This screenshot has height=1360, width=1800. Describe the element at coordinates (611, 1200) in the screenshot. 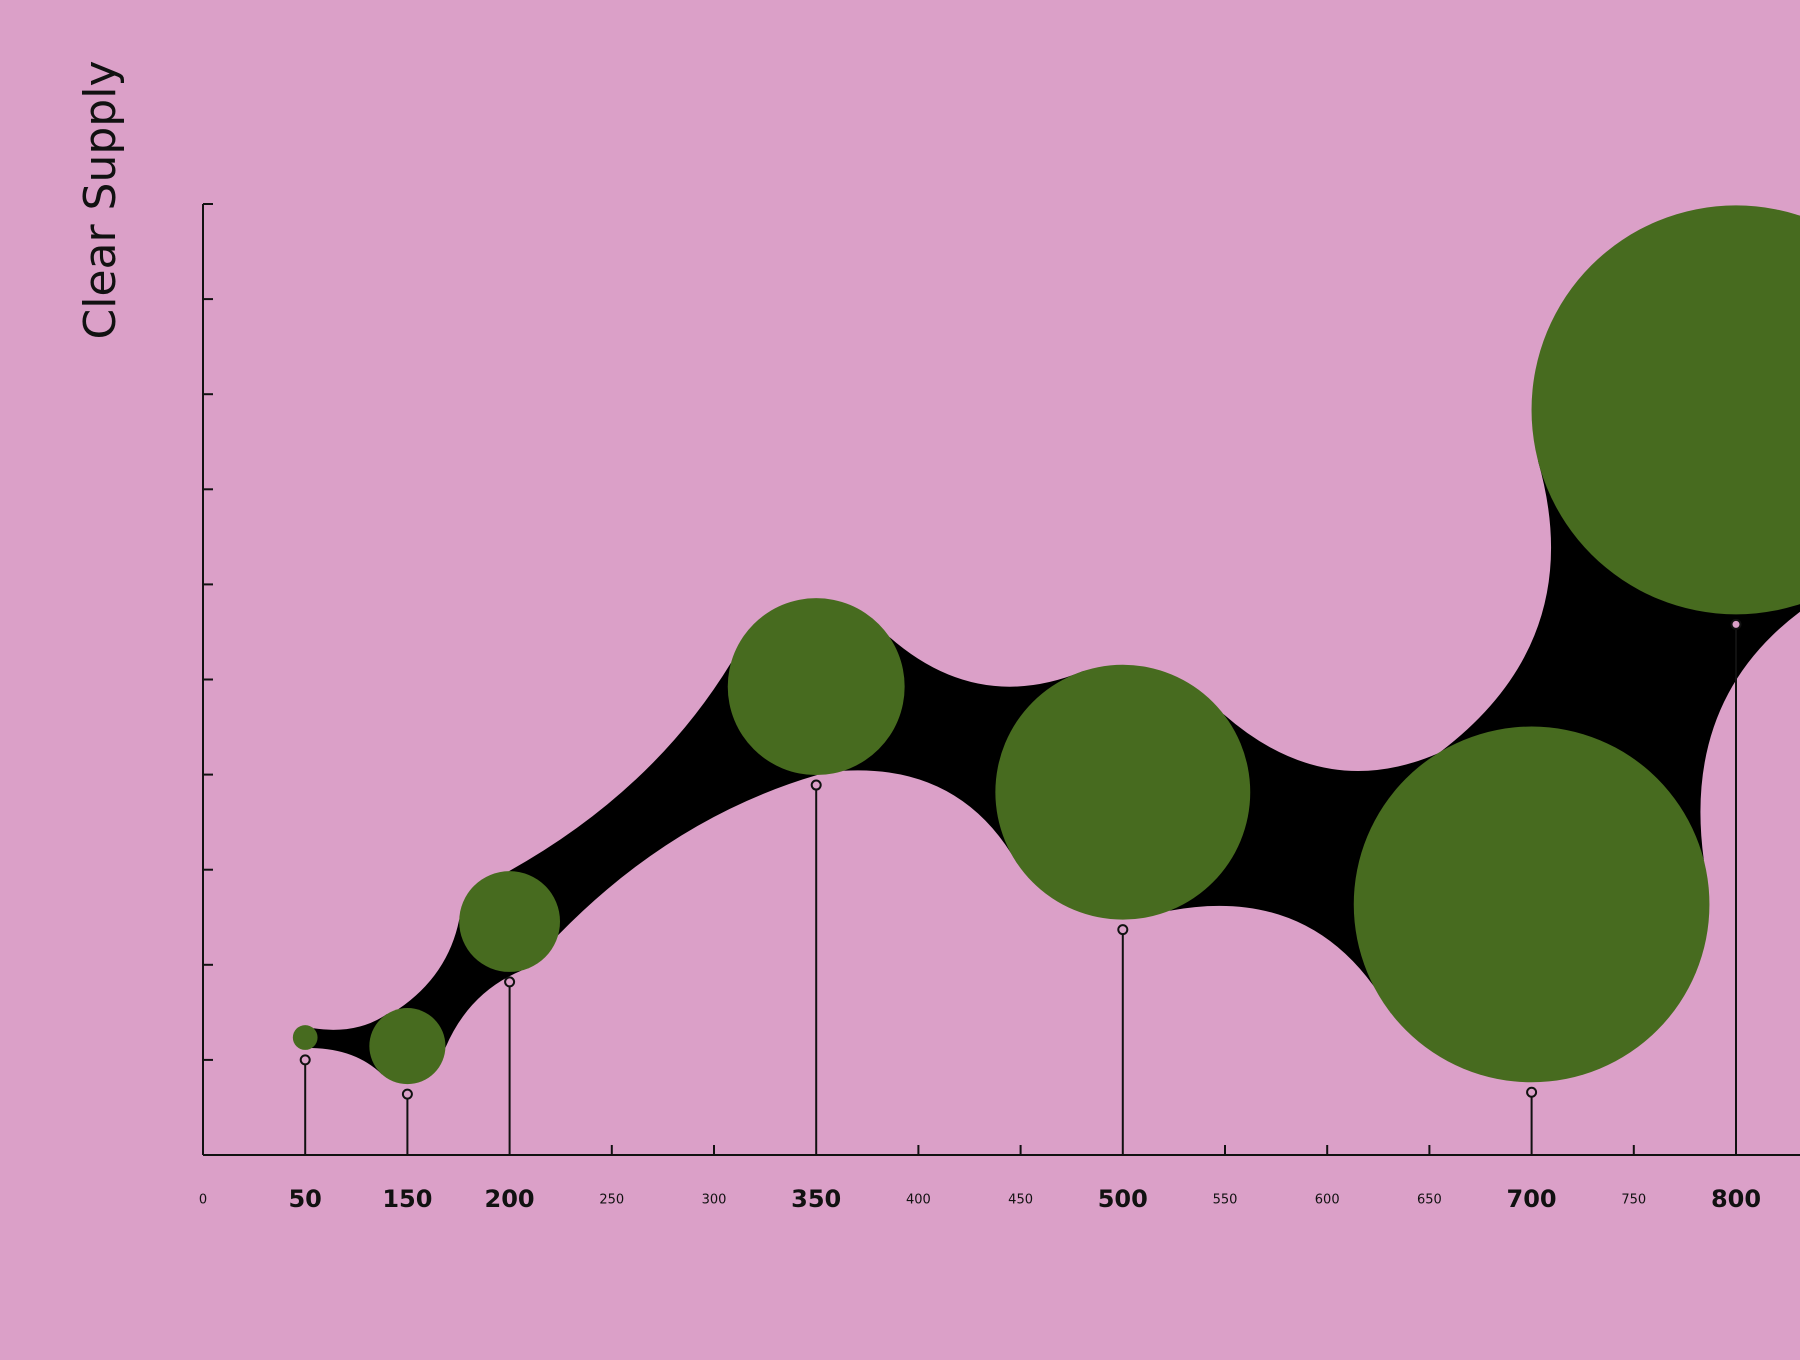

I see `x-tick-label: 250` at that location.